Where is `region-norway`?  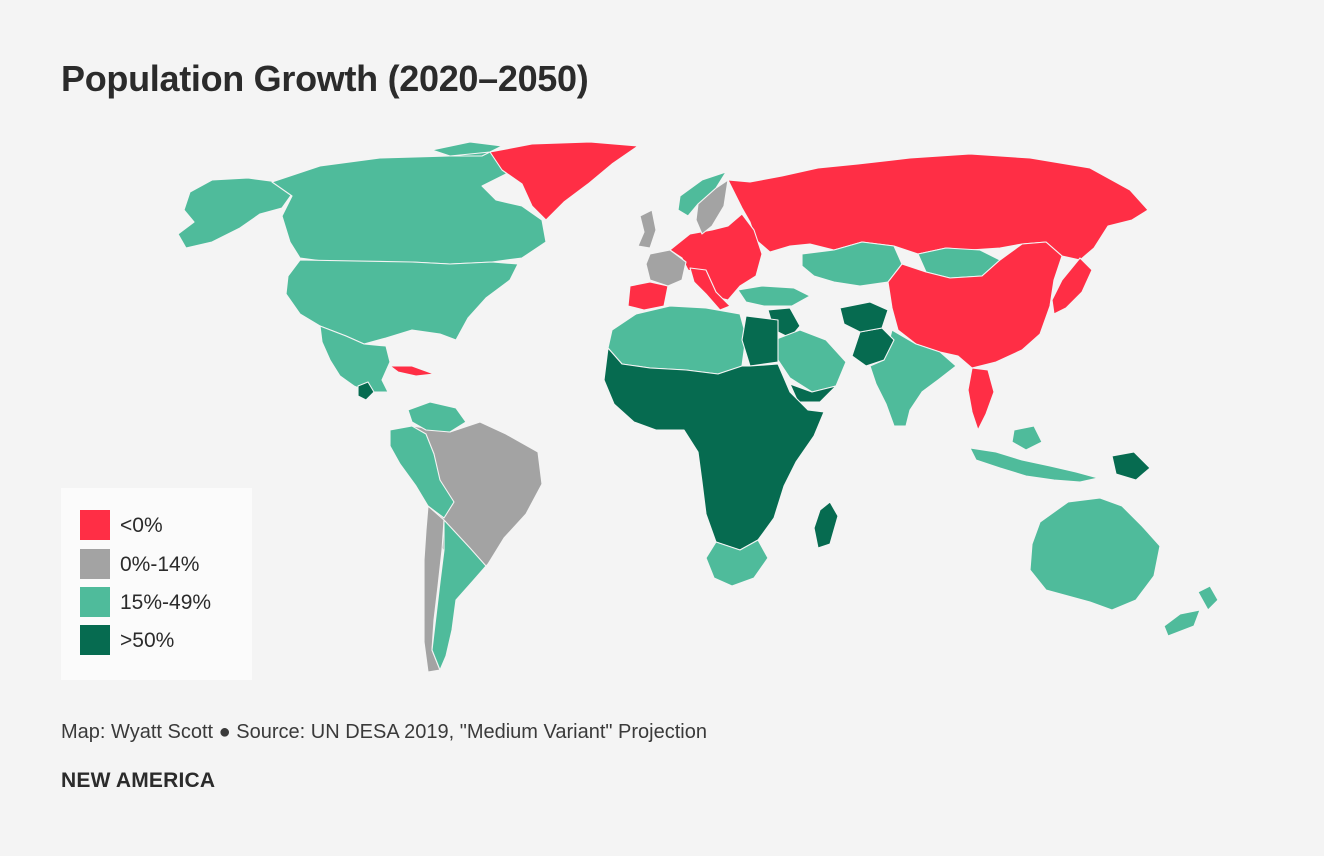
region-norway is located at coordinates (702, 194).